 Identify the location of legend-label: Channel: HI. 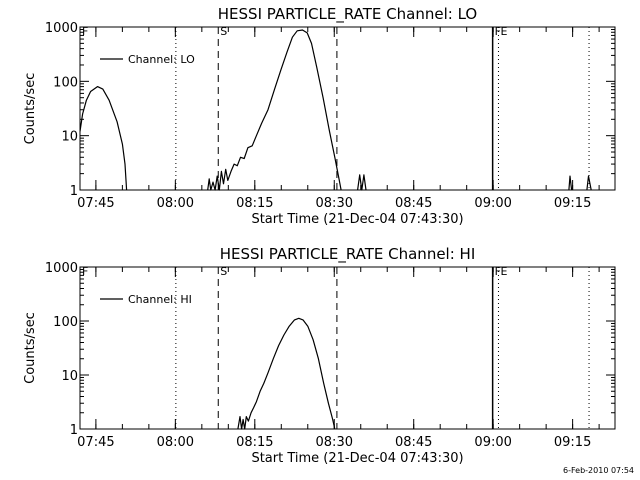
(160, 299).